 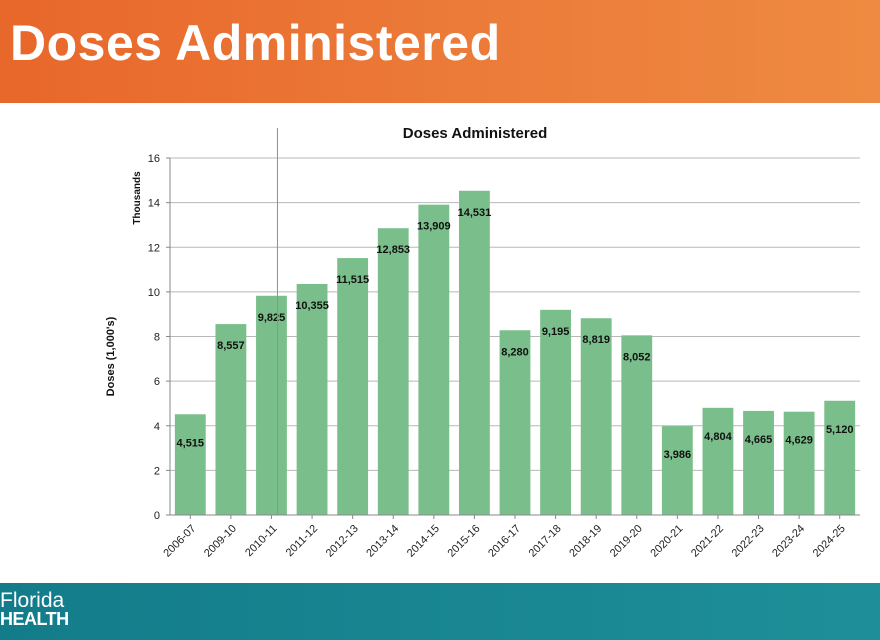 What do you see at coordinates (585, 541) in the screenshot?
I see `x-tick-label: 2018-19` at bounding box center [585, 541].